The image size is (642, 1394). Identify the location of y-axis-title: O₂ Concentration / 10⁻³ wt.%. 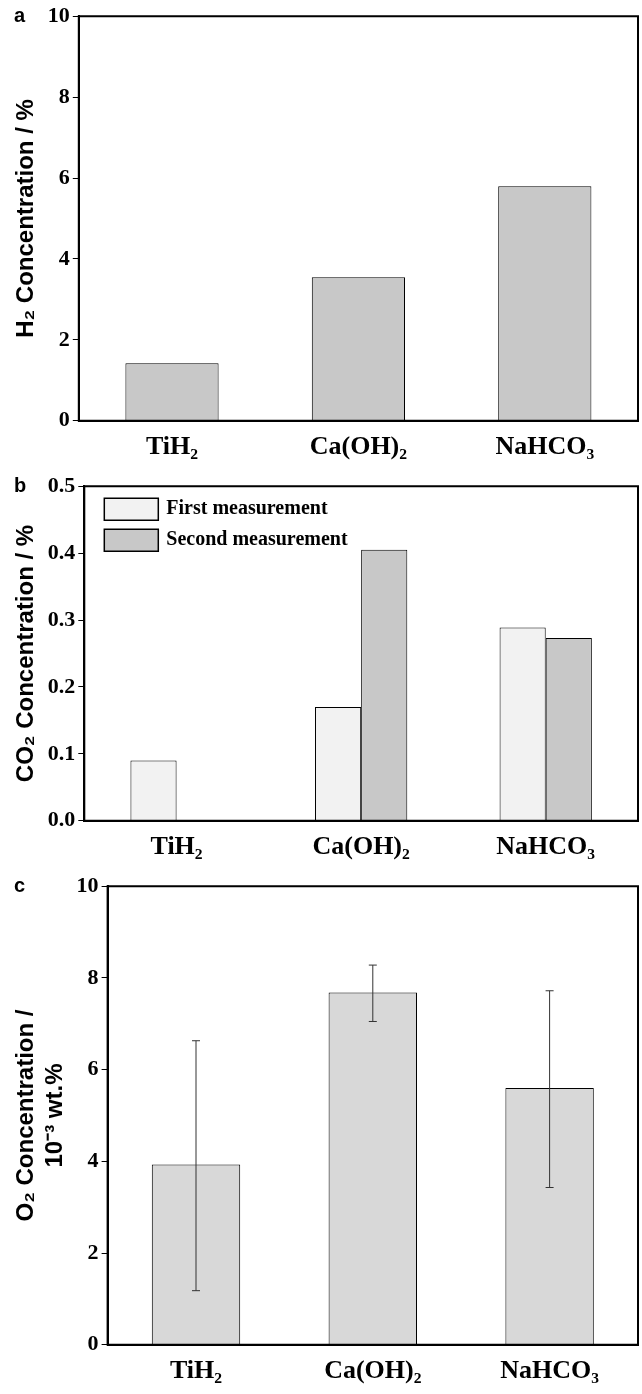
(39, 1115).